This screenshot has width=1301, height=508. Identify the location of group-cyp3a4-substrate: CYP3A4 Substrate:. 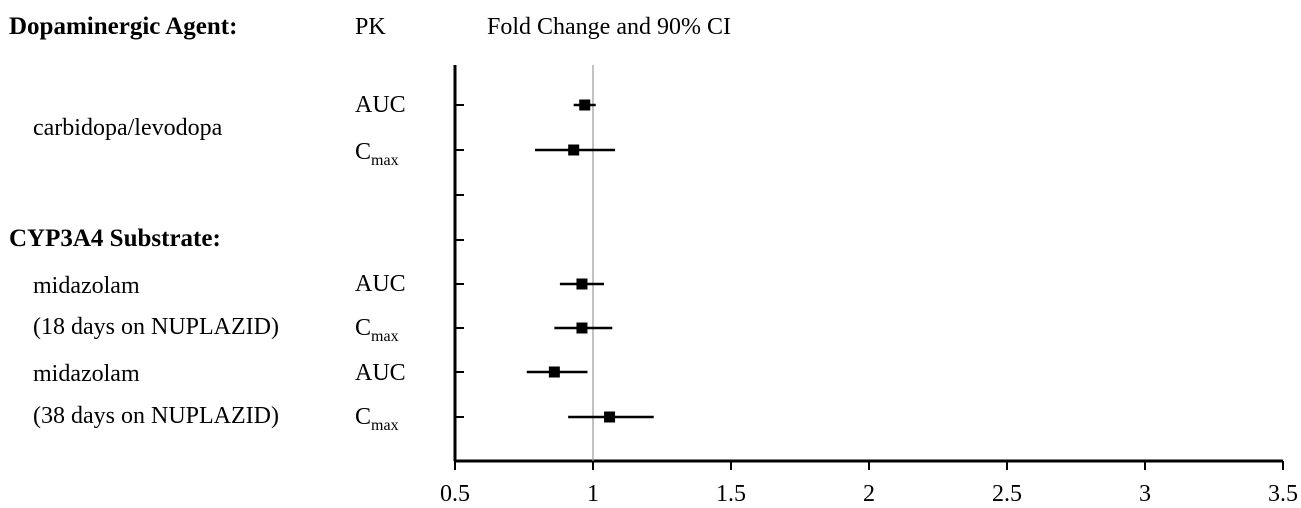
(115, 238).